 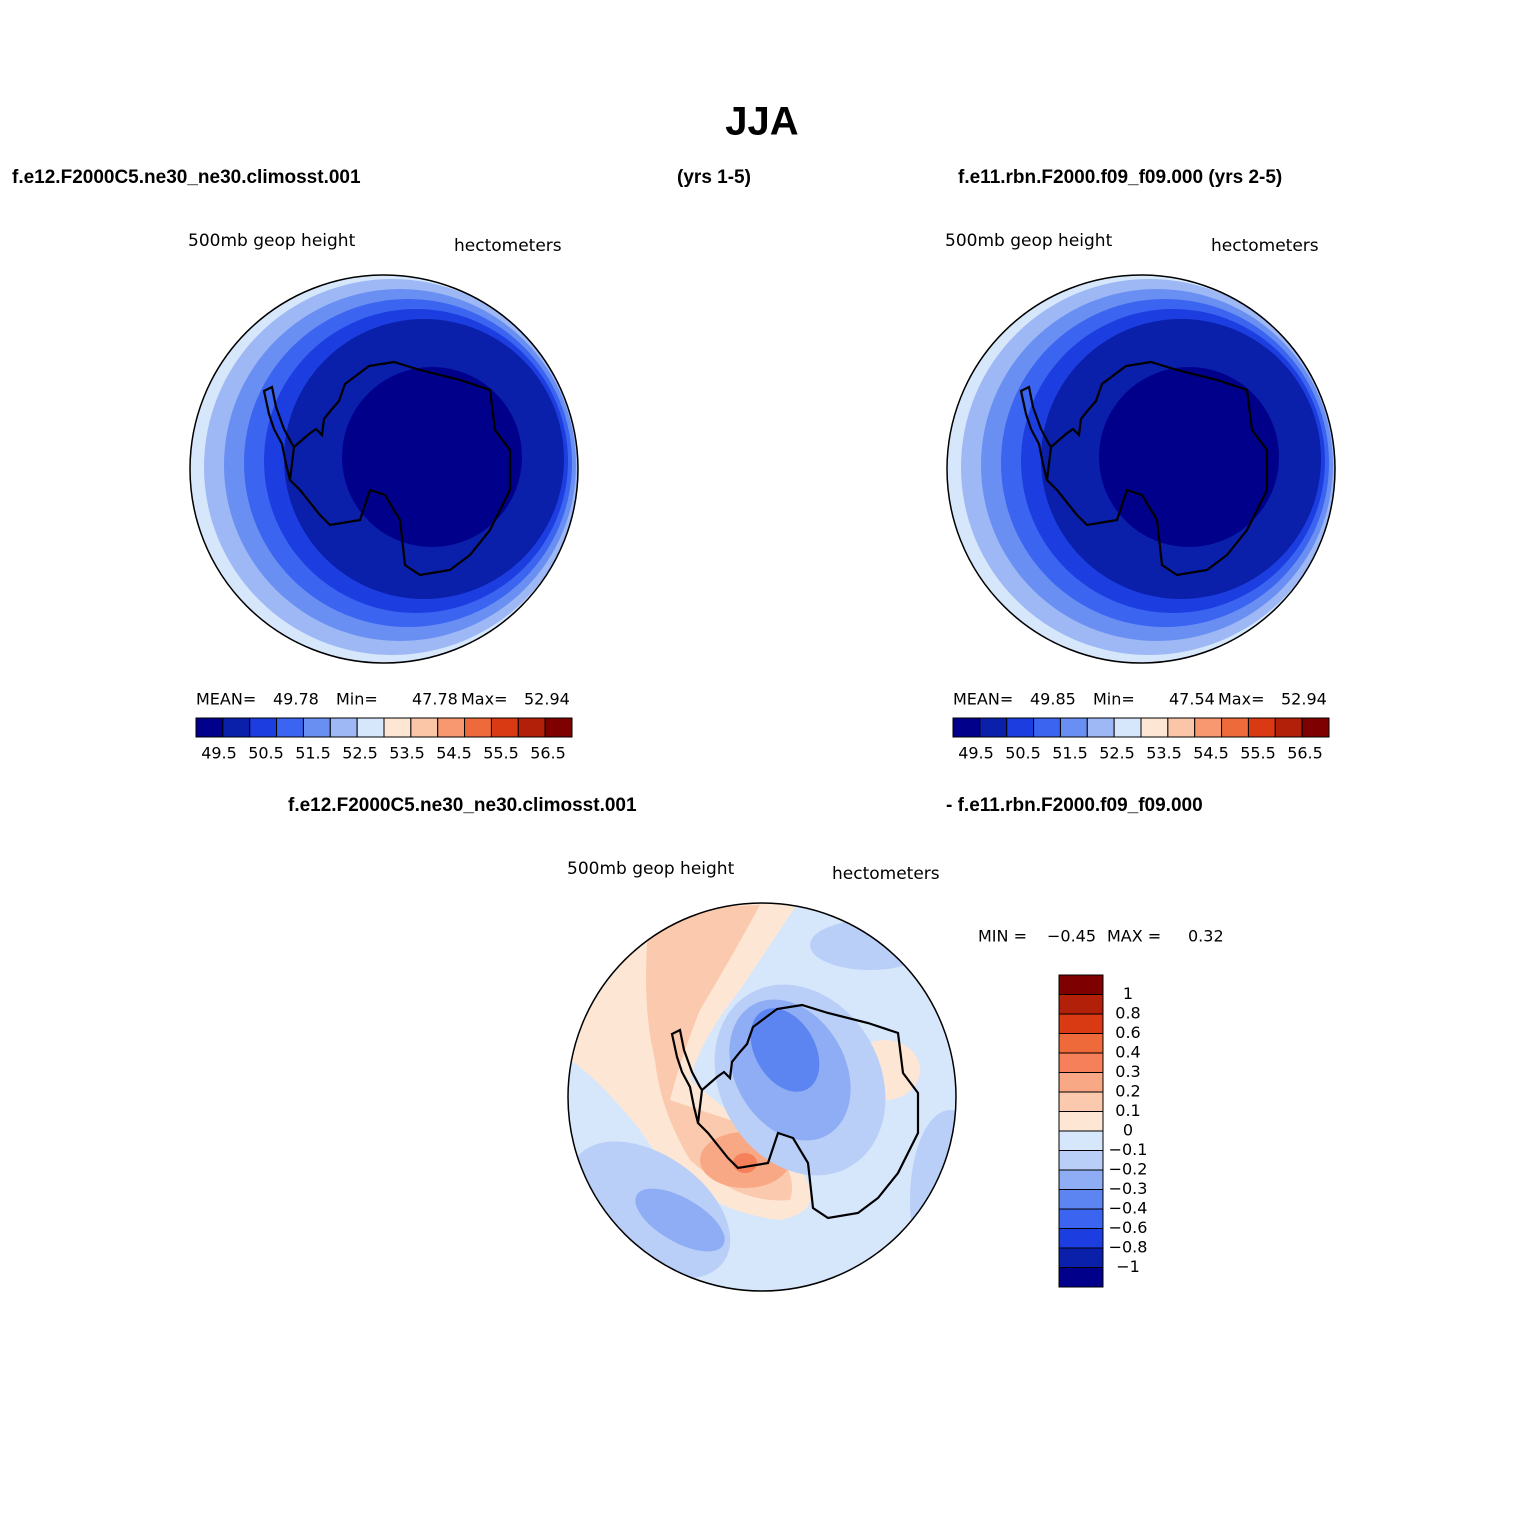 What do you see at coordinates (1134, 936) in the screenshot?
I see `stat-label: MAX =` at bounding box center [1134, 936].